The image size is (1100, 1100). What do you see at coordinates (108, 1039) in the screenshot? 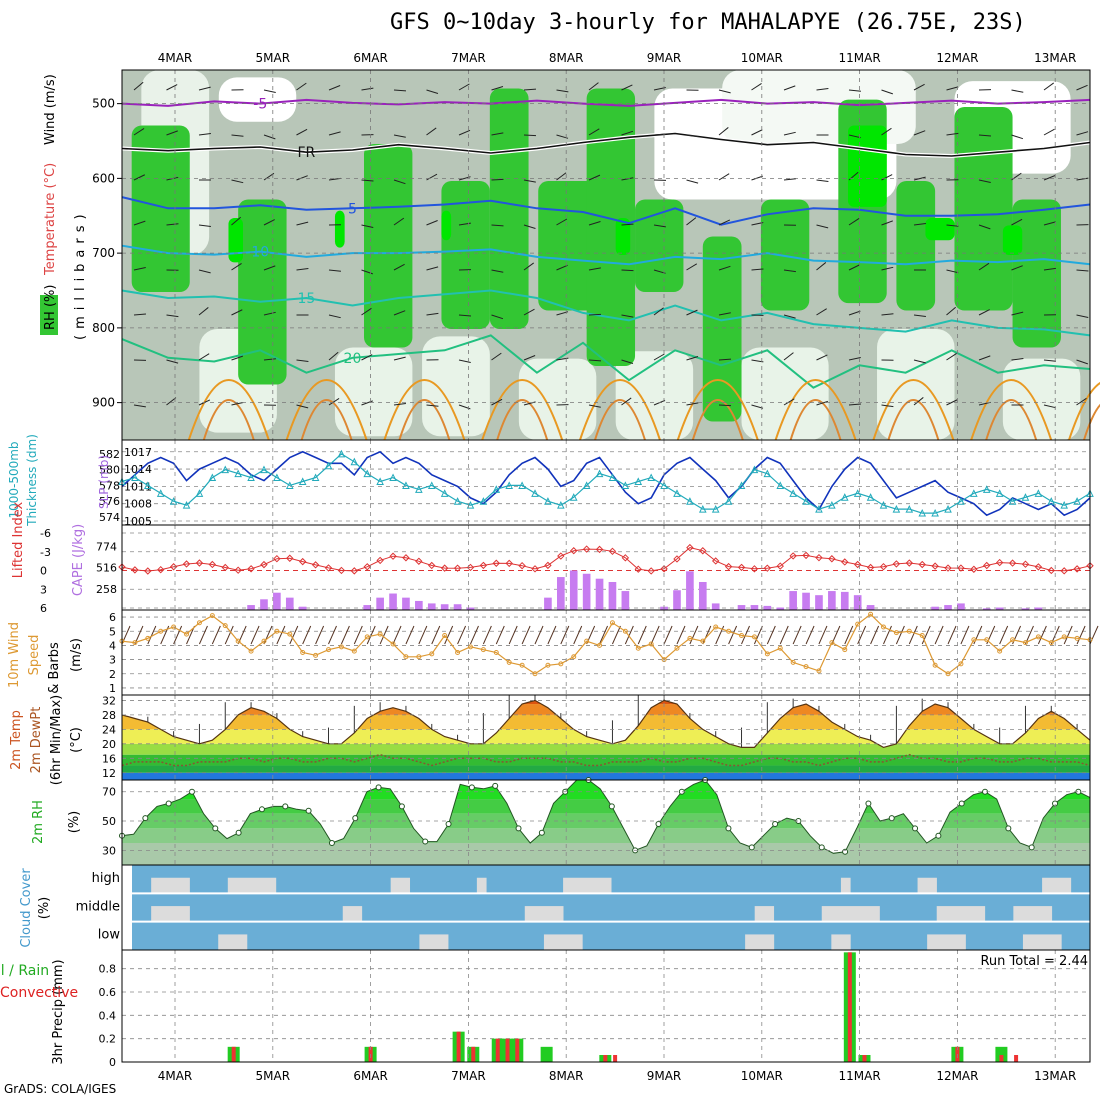
I see `precip-tick-label: 0.2` at bounding box center [108, 1039].